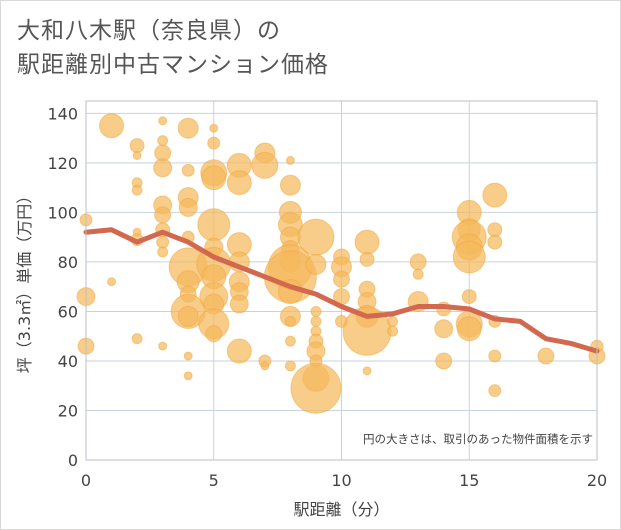  I want to click on y-tick-label: 100, so click(62, 212).